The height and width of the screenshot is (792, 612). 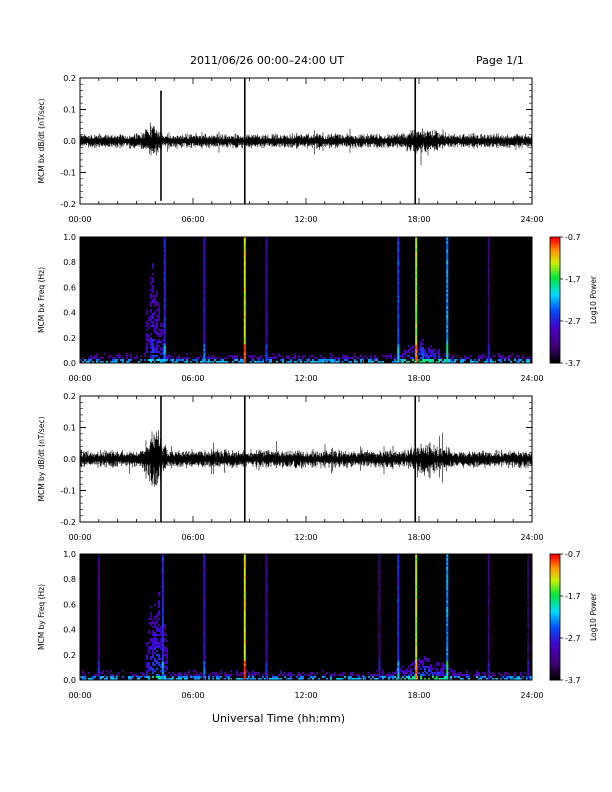 I want to click on plot-frame, so click(x=306, y=300).